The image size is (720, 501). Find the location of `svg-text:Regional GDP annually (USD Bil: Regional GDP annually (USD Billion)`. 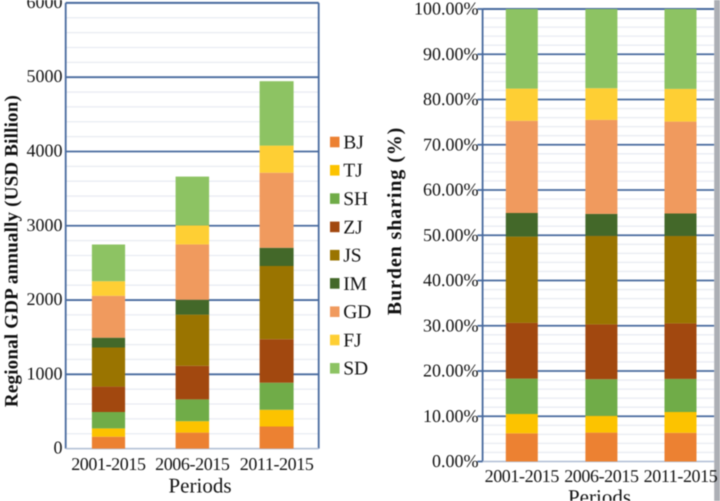

svg-text:Regional GDP annually (USD Bil: Regional GDP annually (USD Billion) is located at coordinates (12, 251).